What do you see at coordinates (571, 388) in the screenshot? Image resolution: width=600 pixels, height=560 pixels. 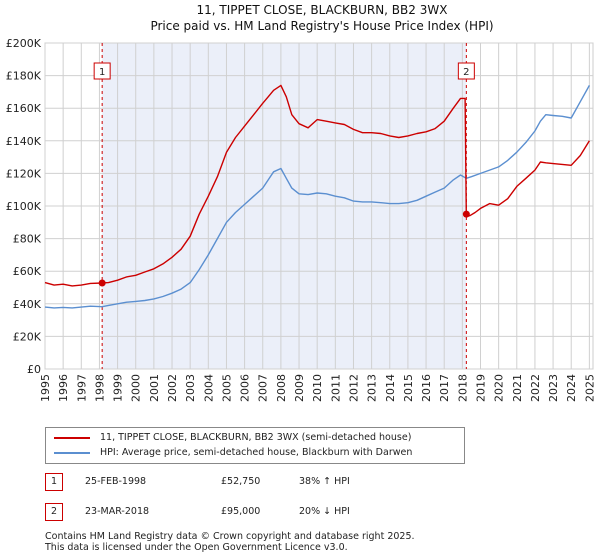 I see `x-tick-label: 2024` at bounding box center [571, 388].